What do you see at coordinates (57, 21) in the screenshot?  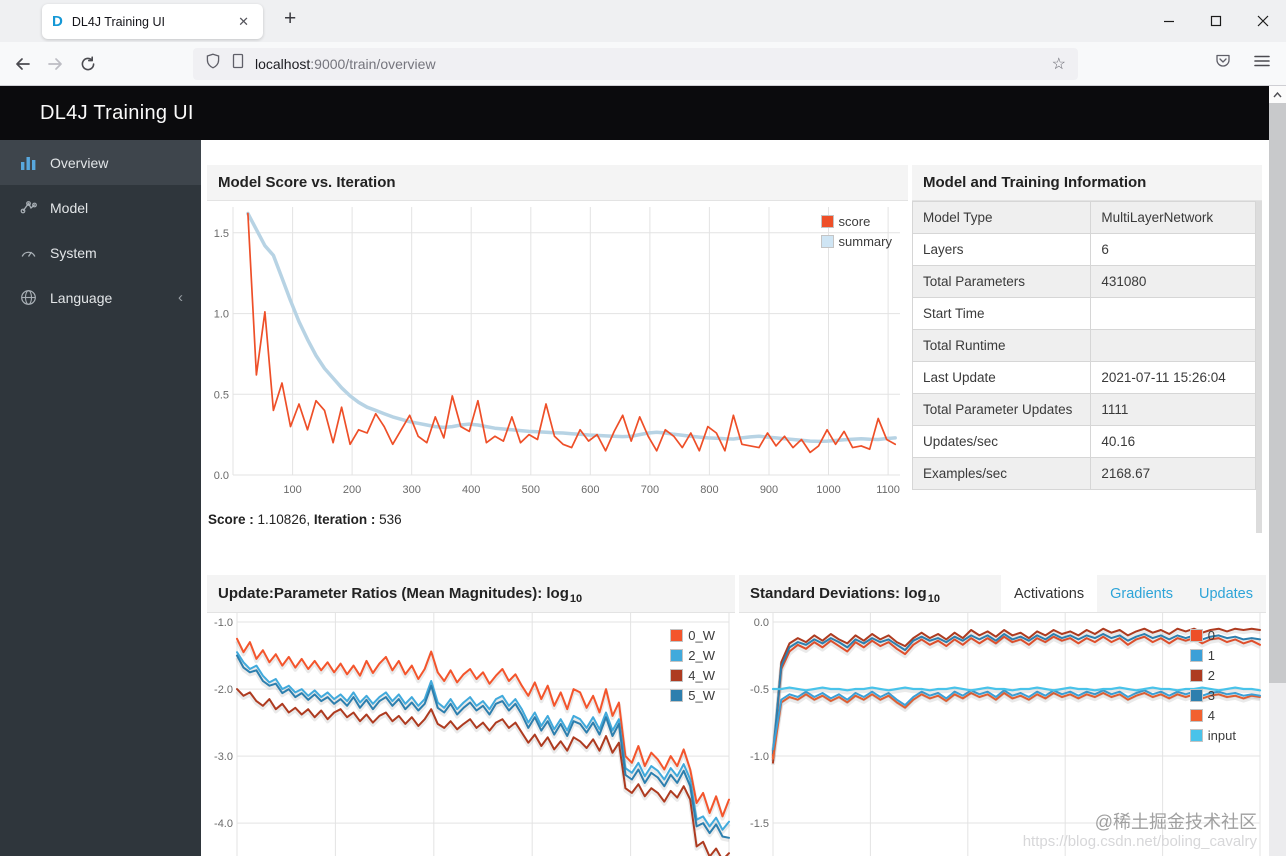 I see `dl4j-favicon: D` at bounding box center [57, 21].